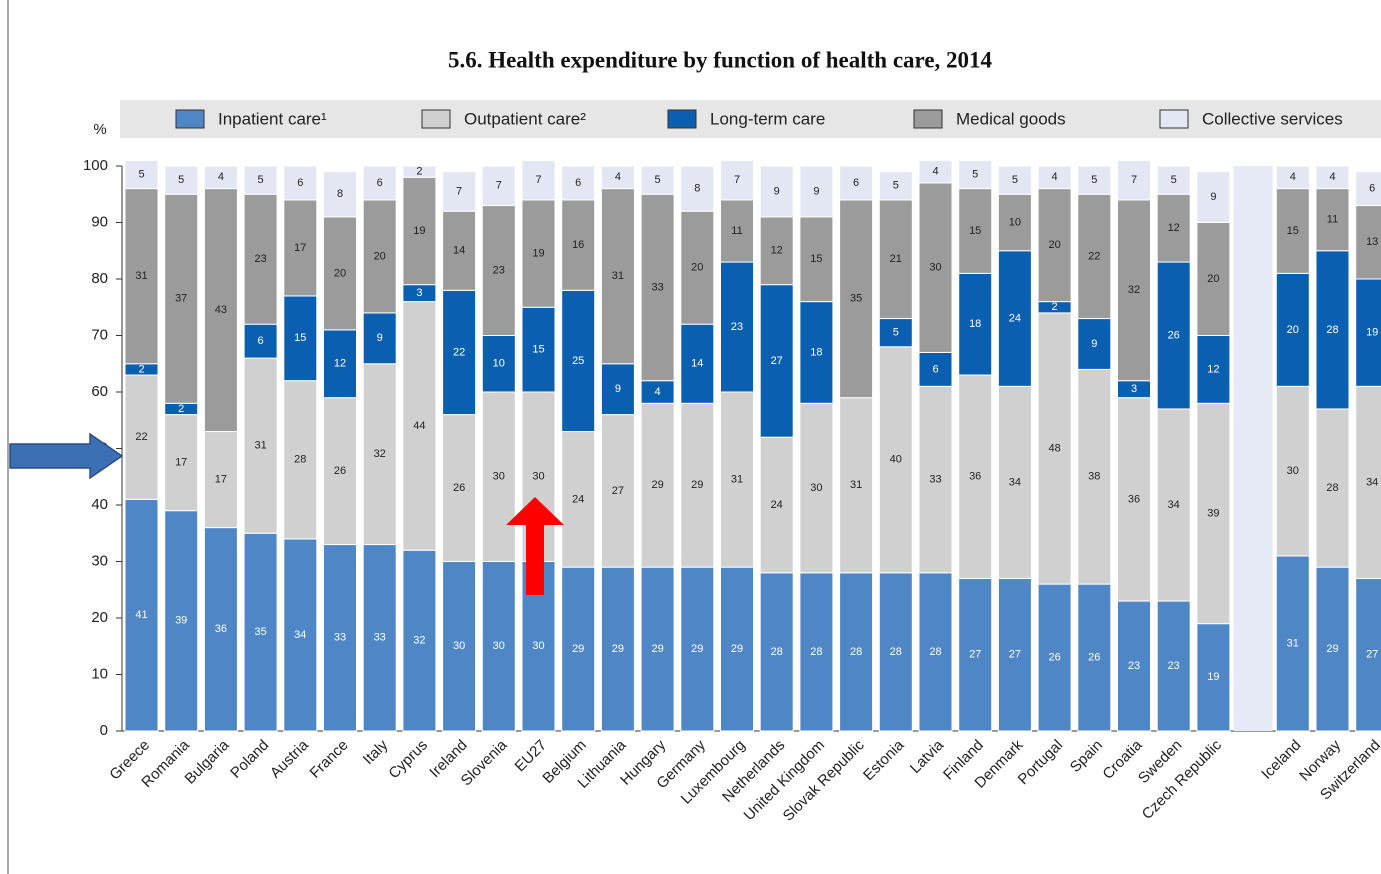 This screenshot has height=874, width=1381. I want to click on value-label: 39, so click(181, 621).